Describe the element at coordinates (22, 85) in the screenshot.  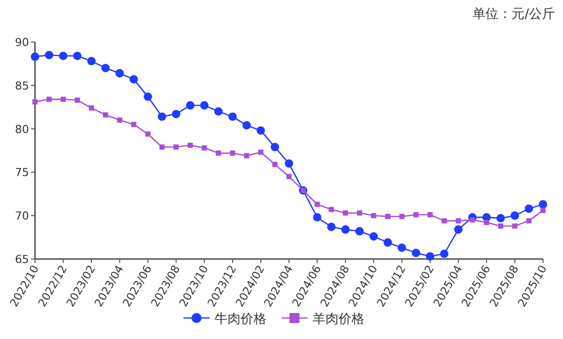
I see `y-tick-label: 85` at that location.